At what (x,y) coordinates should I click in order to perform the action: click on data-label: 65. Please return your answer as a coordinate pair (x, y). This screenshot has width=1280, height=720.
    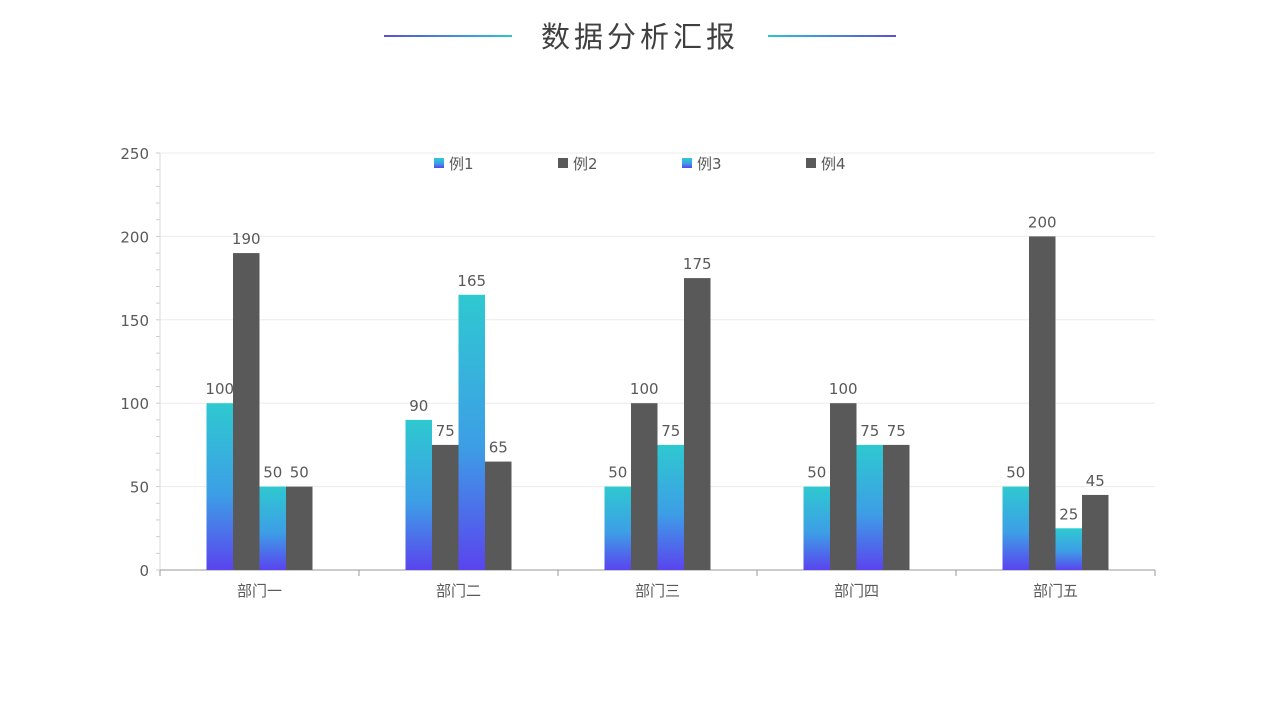
    Looking at the image, I should click on (498, 448).